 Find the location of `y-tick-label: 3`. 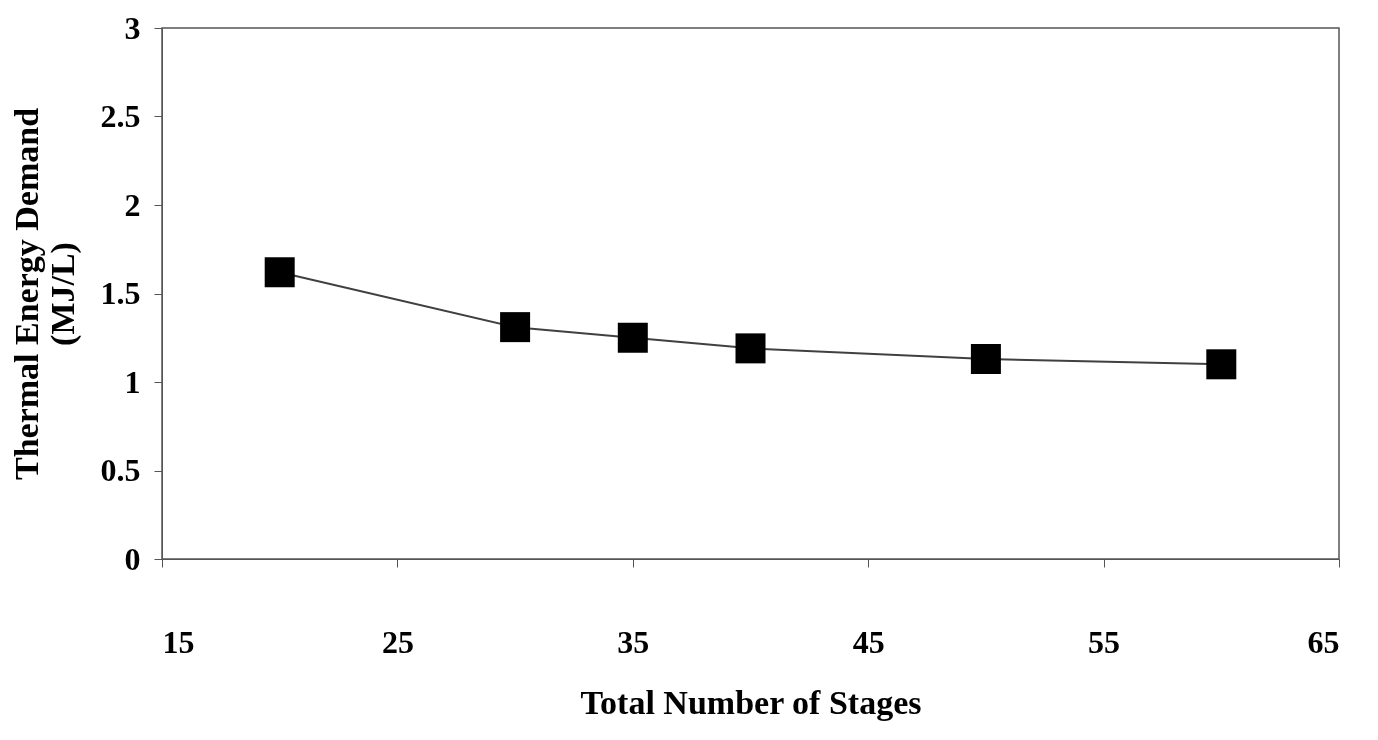

y-tick-label: 3 is located at coordinates (132, 27).